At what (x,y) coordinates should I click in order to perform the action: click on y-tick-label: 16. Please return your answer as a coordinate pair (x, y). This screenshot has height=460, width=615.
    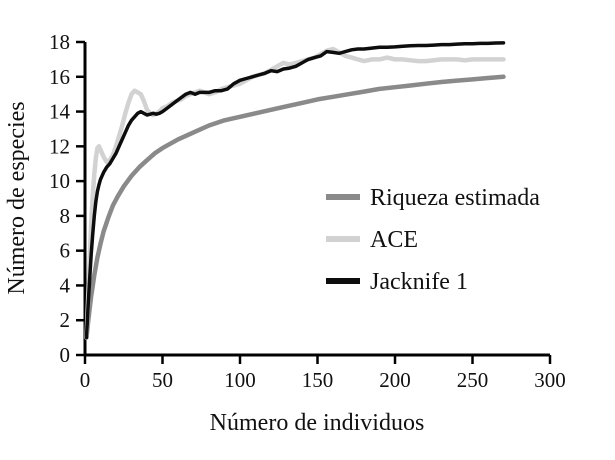
    Looking at the image, I should click on (59, 77).